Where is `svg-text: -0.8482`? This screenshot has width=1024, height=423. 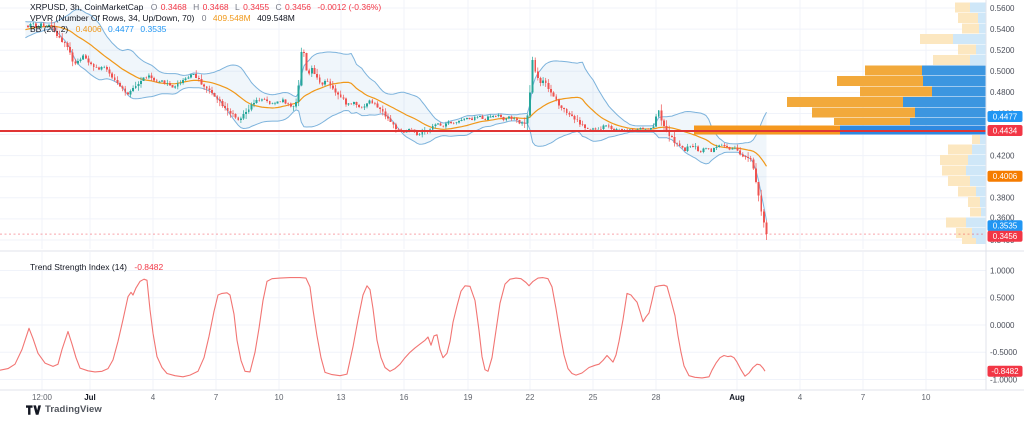
svg-text: -0.8482 is located at coordinates (1005, 371).